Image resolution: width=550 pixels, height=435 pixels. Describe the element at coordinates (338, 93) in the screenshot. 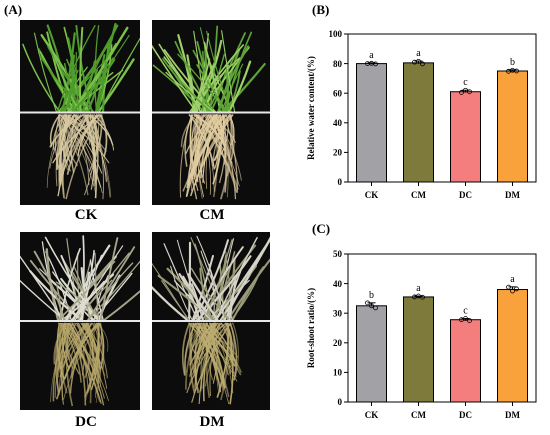

I see `y-tick-label: 60` at that location.